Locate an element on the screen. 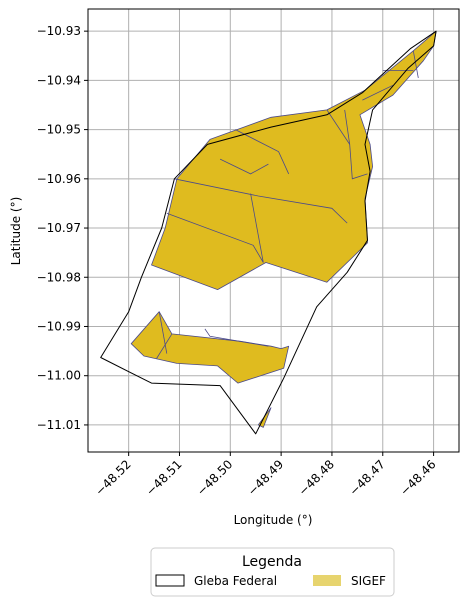 This screenshot has height=604, width=467. x-tick-label: −48.51 is located at coordinates (163, 477).